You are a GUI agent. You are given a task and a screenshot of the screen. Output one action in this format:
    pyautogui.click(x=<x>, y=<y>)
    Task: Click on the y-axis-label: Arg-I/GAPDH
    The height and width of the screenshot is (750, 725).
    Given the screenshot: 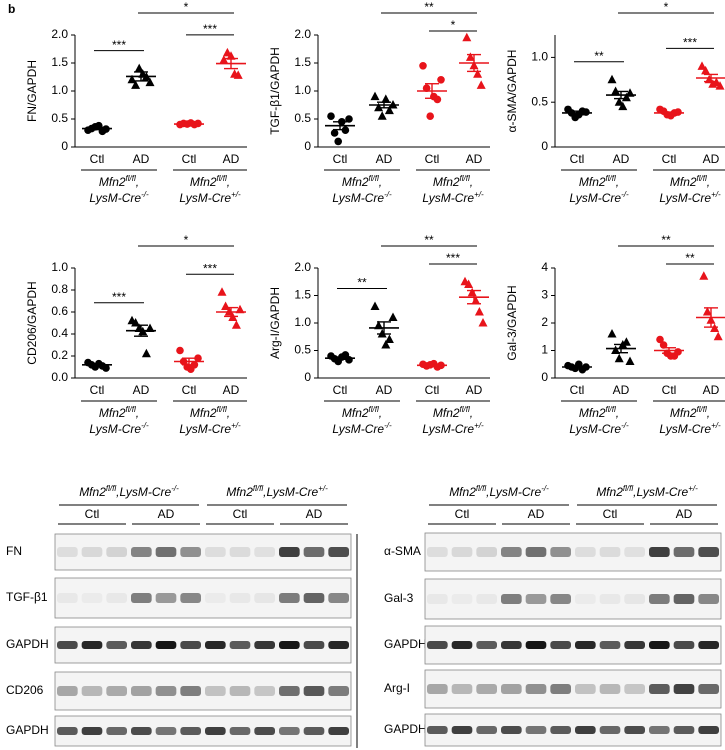 What is the action you would take?
    pyautogui.click(x=275, y=323)
    